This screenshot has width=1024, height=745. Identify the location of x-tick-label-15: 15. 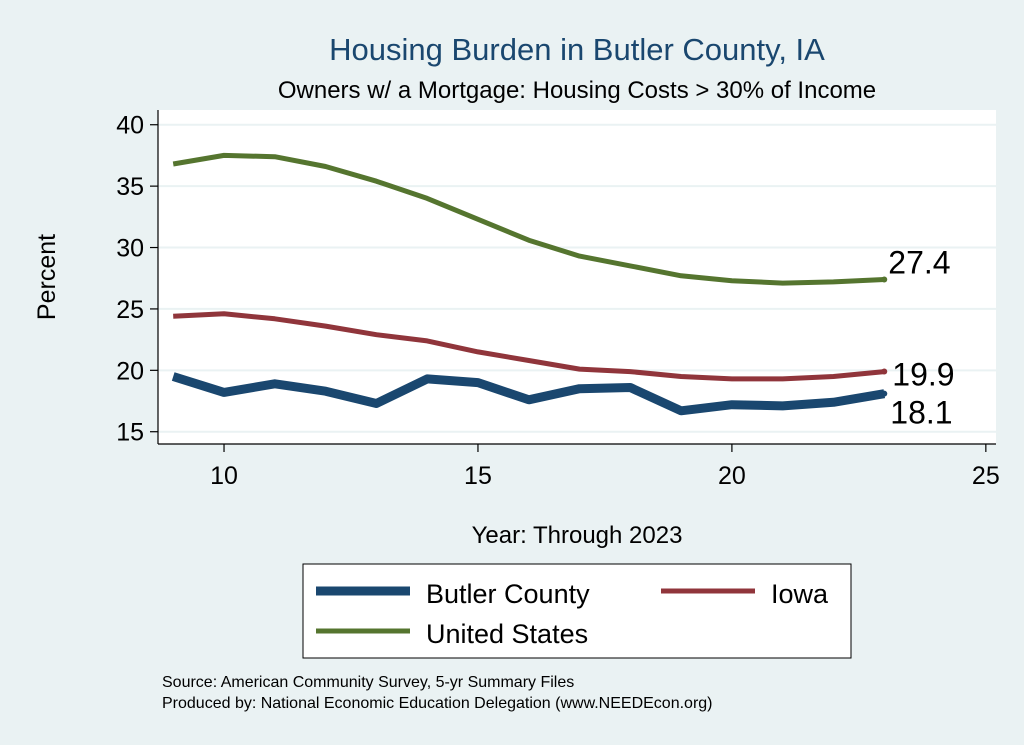
(478, 476).